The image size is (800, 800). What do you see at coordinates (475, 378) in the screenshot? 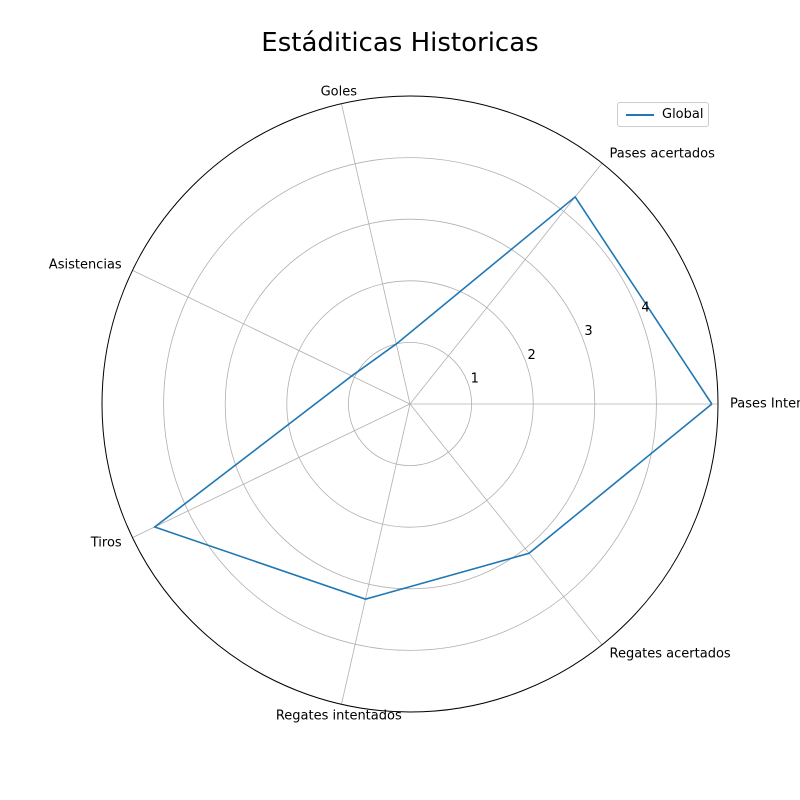
I see `radial-tick-label: 1` at bounding box center [475, 378].